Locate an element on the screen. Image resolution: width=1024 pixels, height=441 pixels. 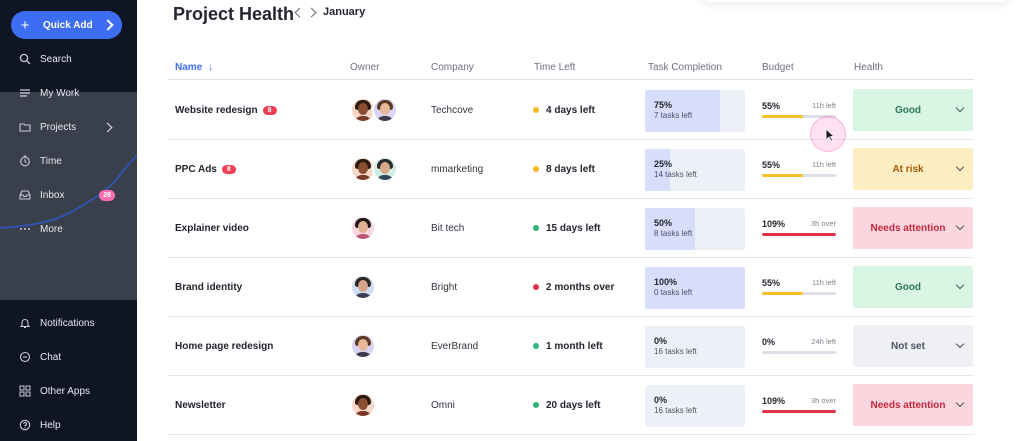
sidebar-item-other-apps: Other Apps is located at coordinates (68, 391).